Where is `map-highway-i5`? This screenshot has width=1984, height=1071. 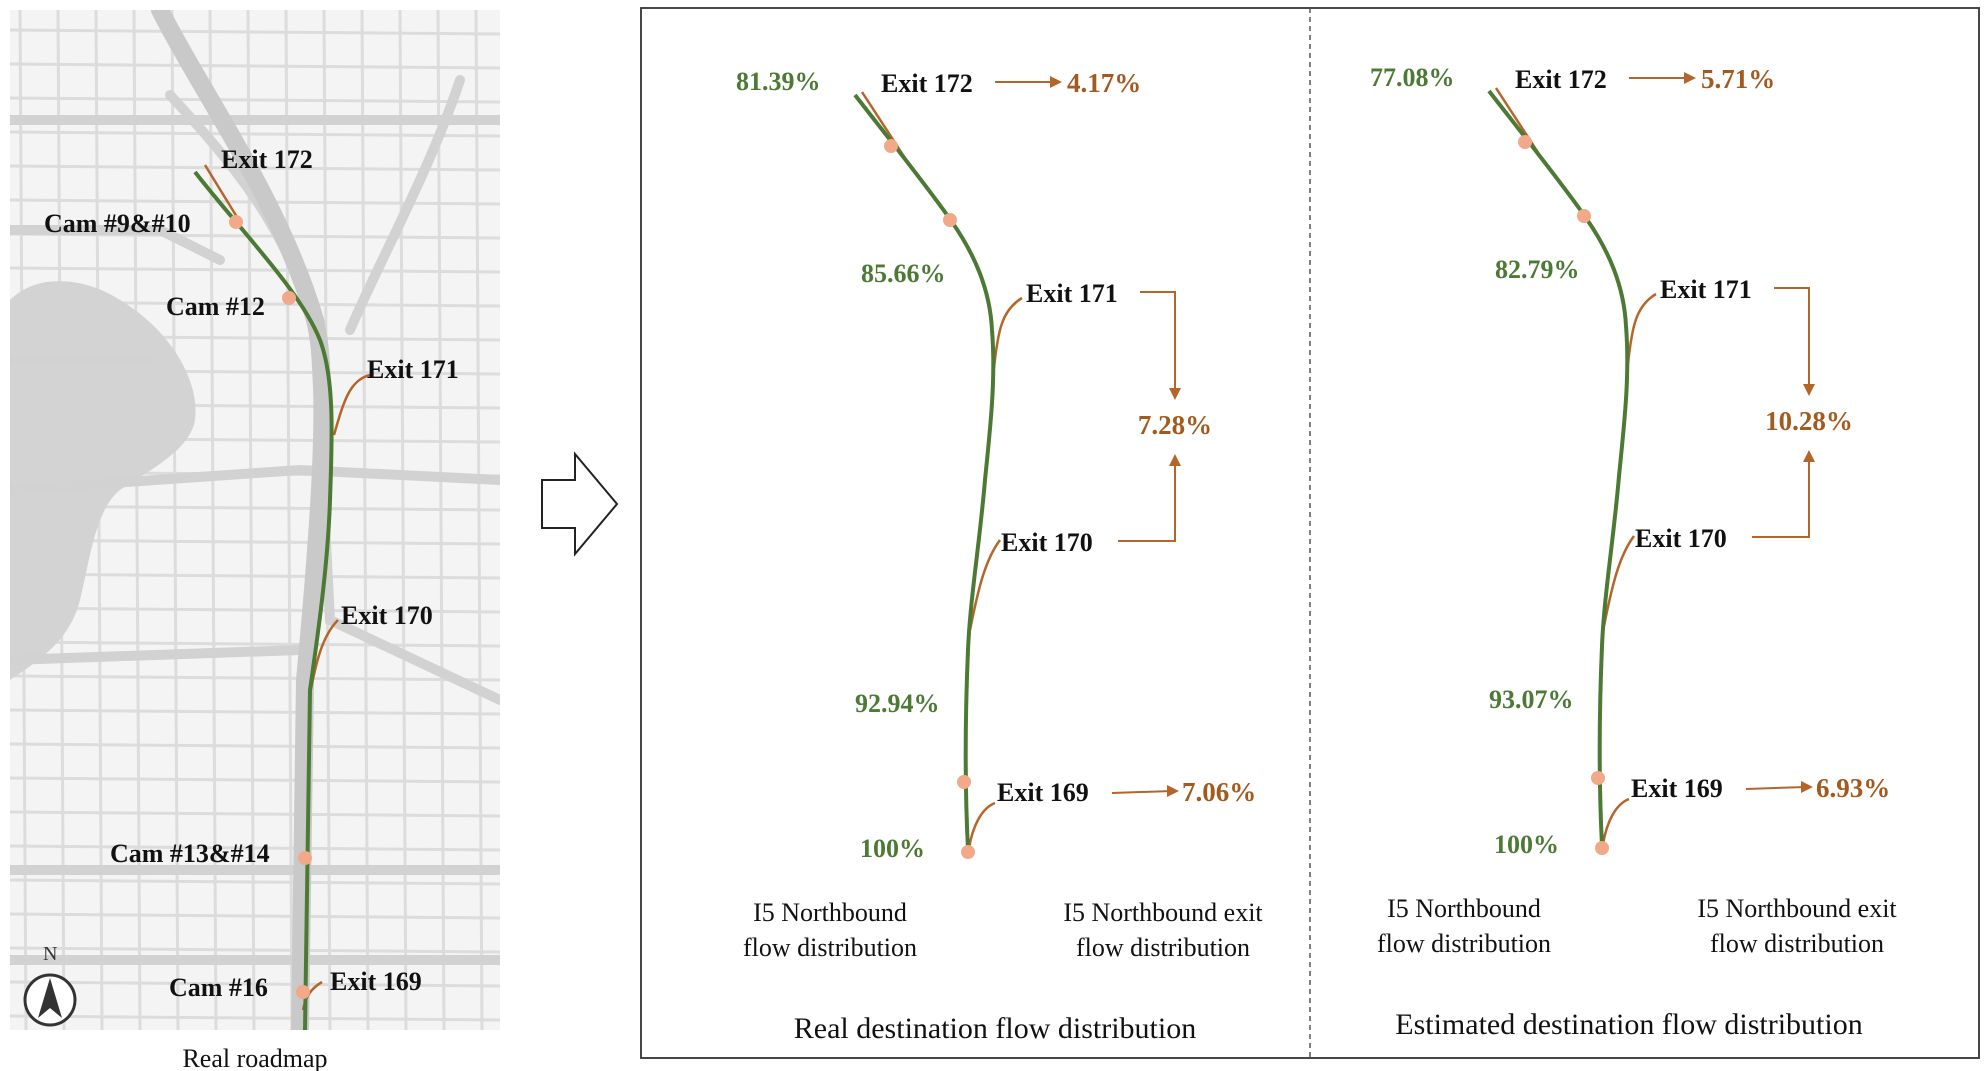
map-highway-i5 is located at coordinates (263, 600).